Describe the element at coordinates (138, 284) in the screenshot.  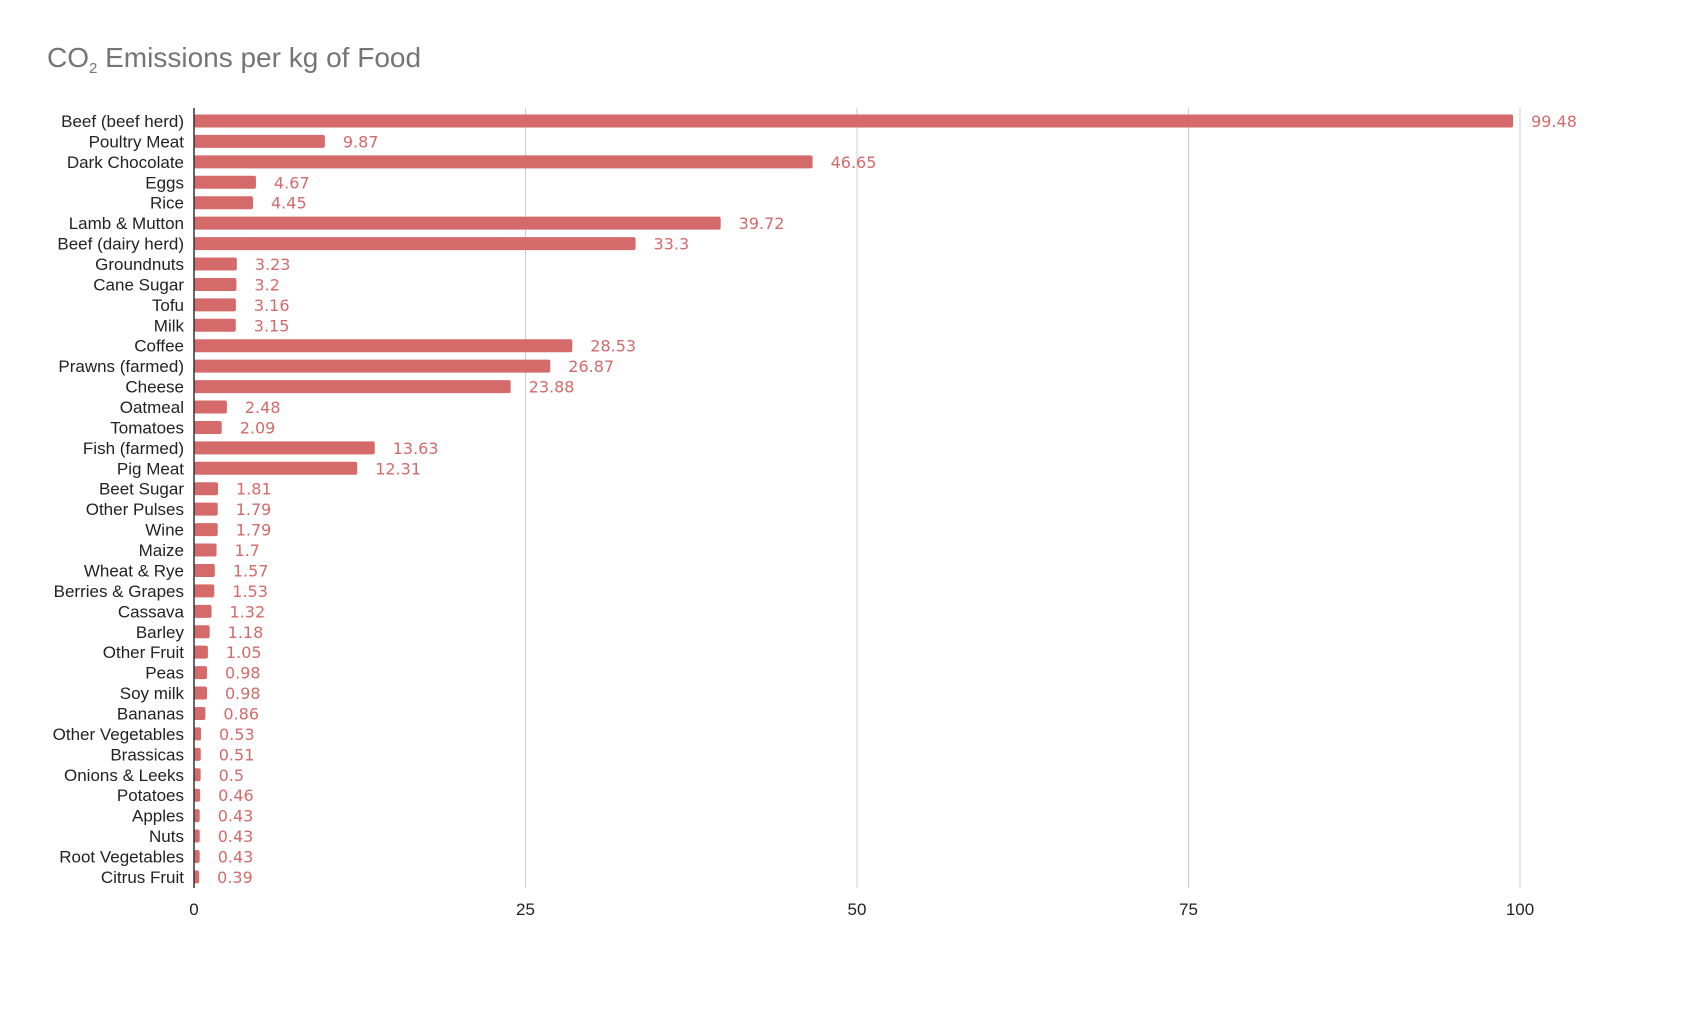
I see `category-label: Cane Sugar` at that location.